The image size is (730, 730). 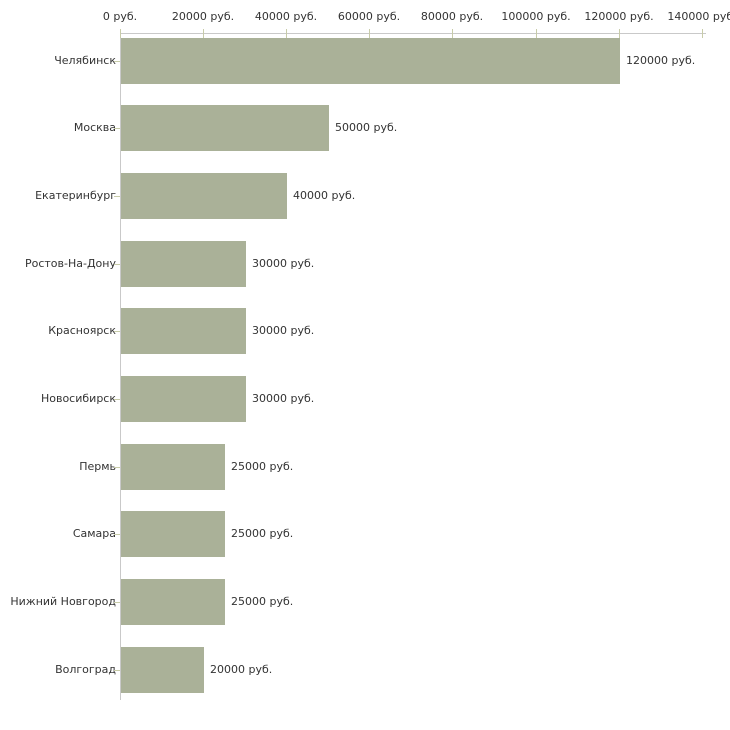 I want to click on x-axis-tick-label: 40000 руб., so click(x=286, y=16).